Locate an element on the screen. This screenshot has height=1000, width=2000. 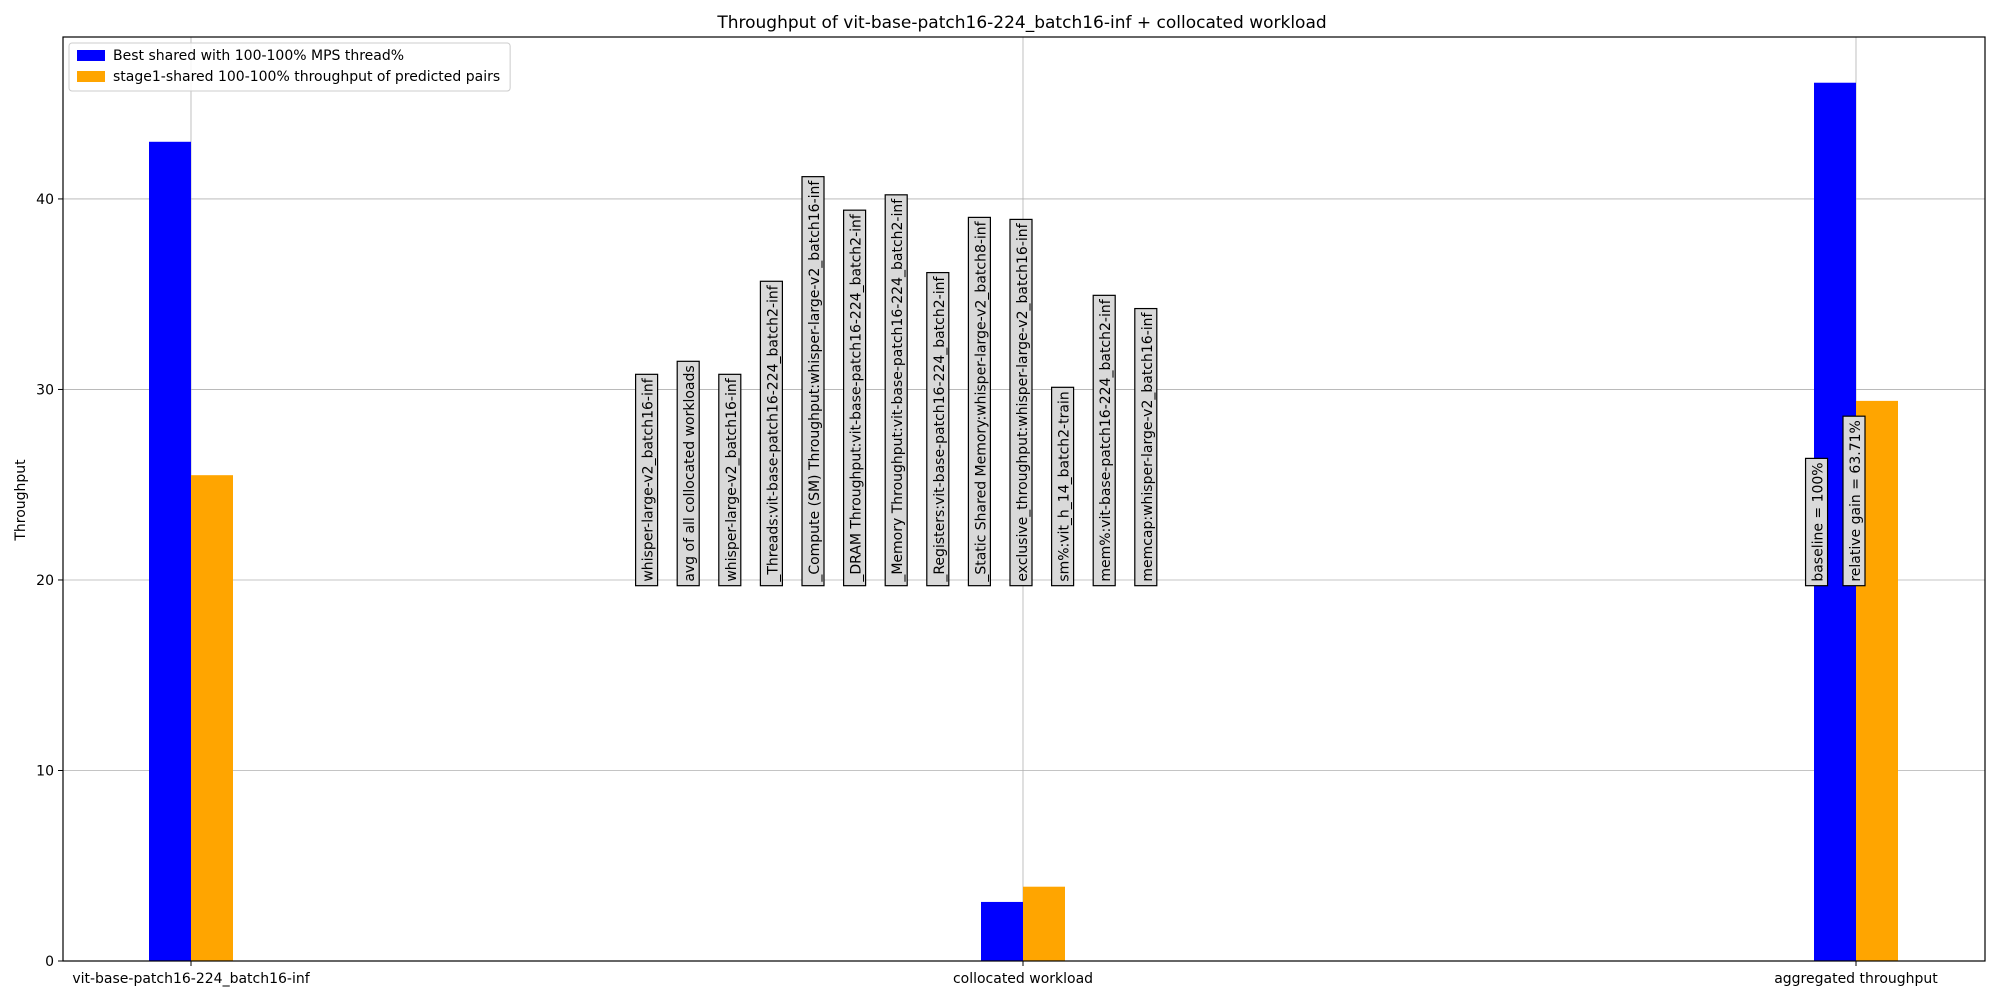
legend-box is located at coordinates (289, 67).